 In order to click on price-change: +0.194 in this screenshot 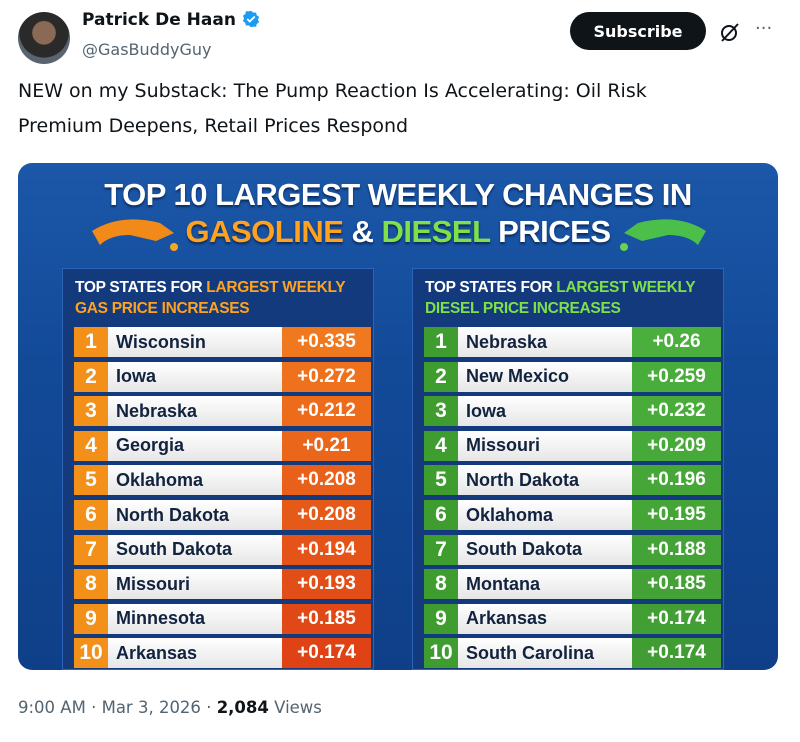, I will do `click(326, 549)`.